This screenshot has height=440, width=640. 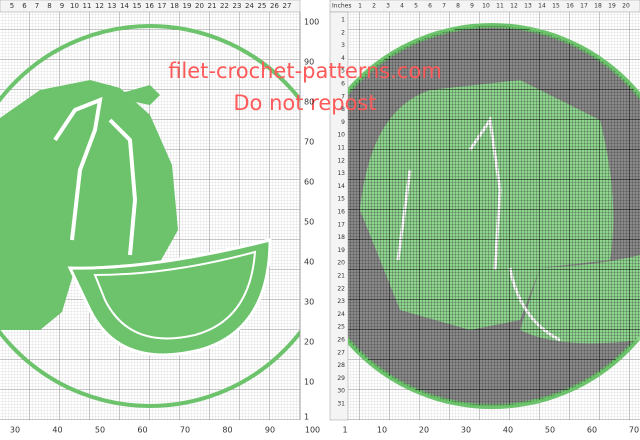 I want to click on axis-label: 8, so click(x=343, y=109).